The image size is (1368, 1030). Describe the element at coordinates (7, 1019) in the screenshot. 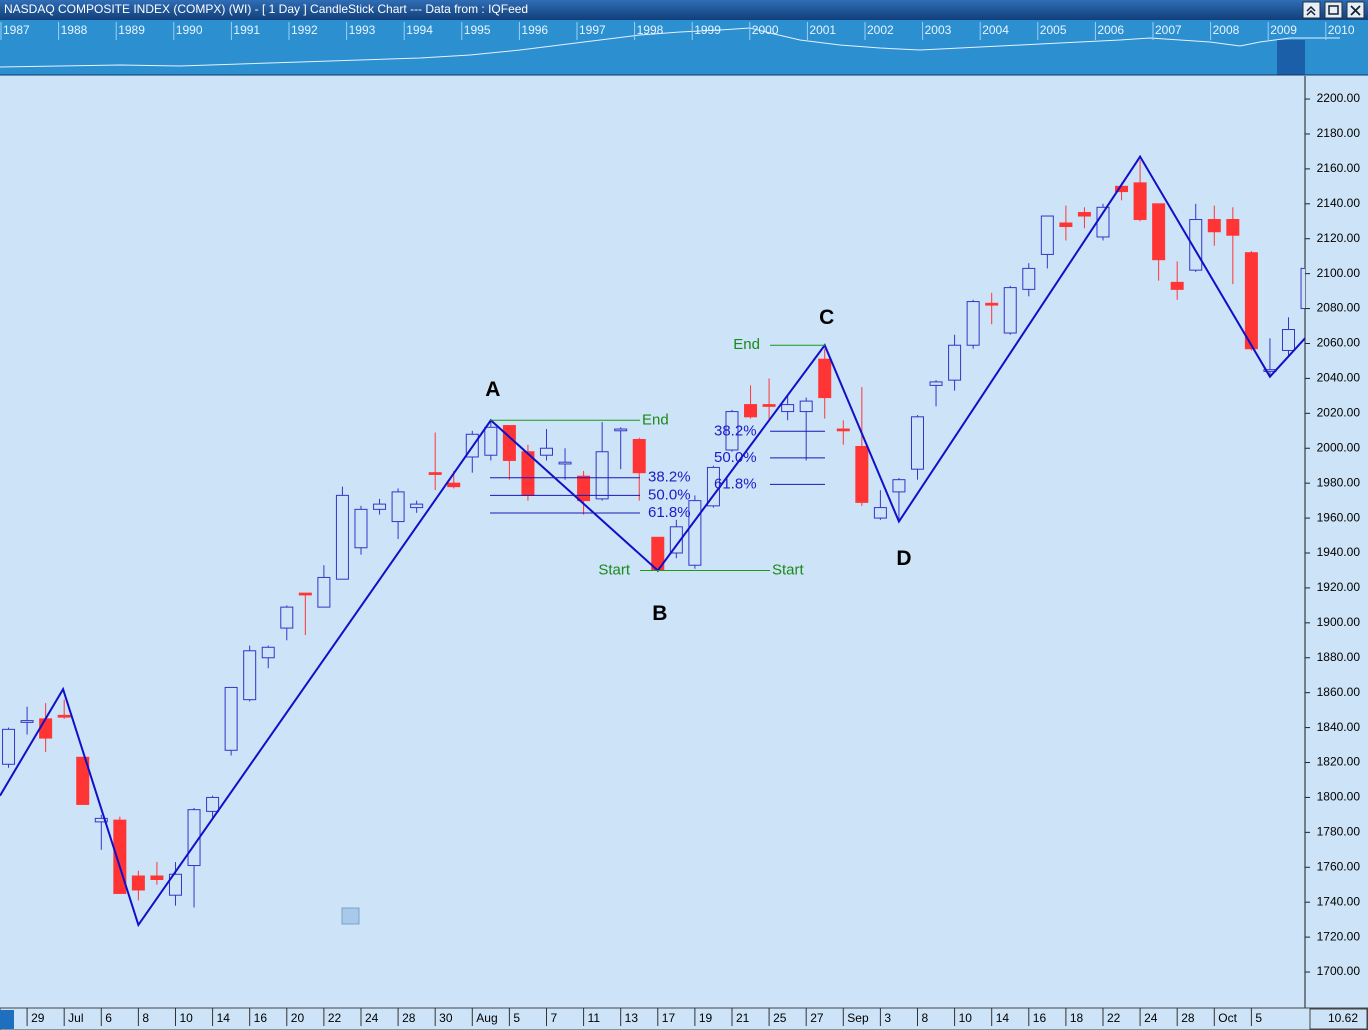

I see `scroll-thumb` at that location.